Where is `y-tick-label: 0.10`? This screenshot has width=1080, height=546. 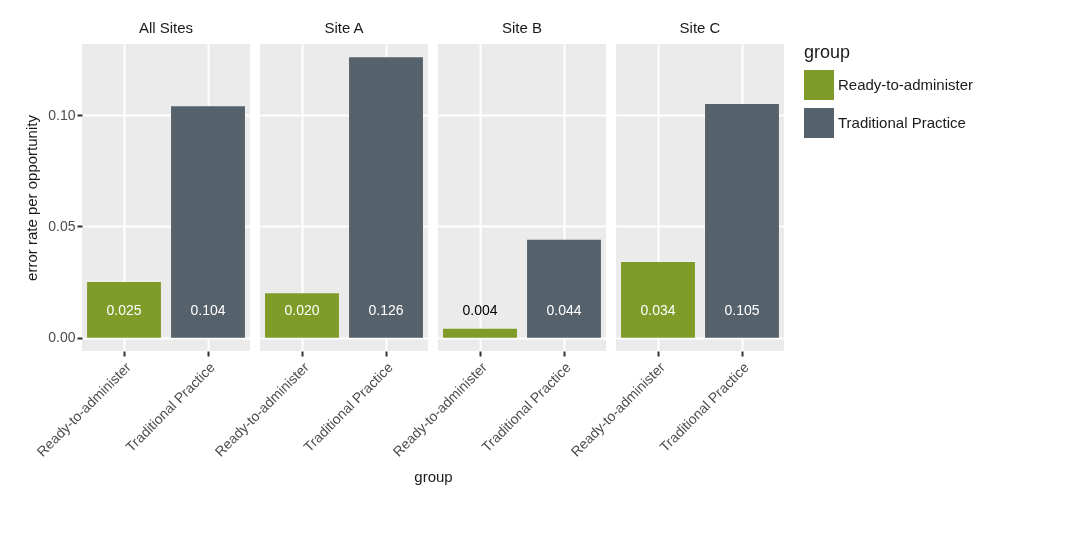 y-tick-label: 0.10 is located at coordinates (62, 114).